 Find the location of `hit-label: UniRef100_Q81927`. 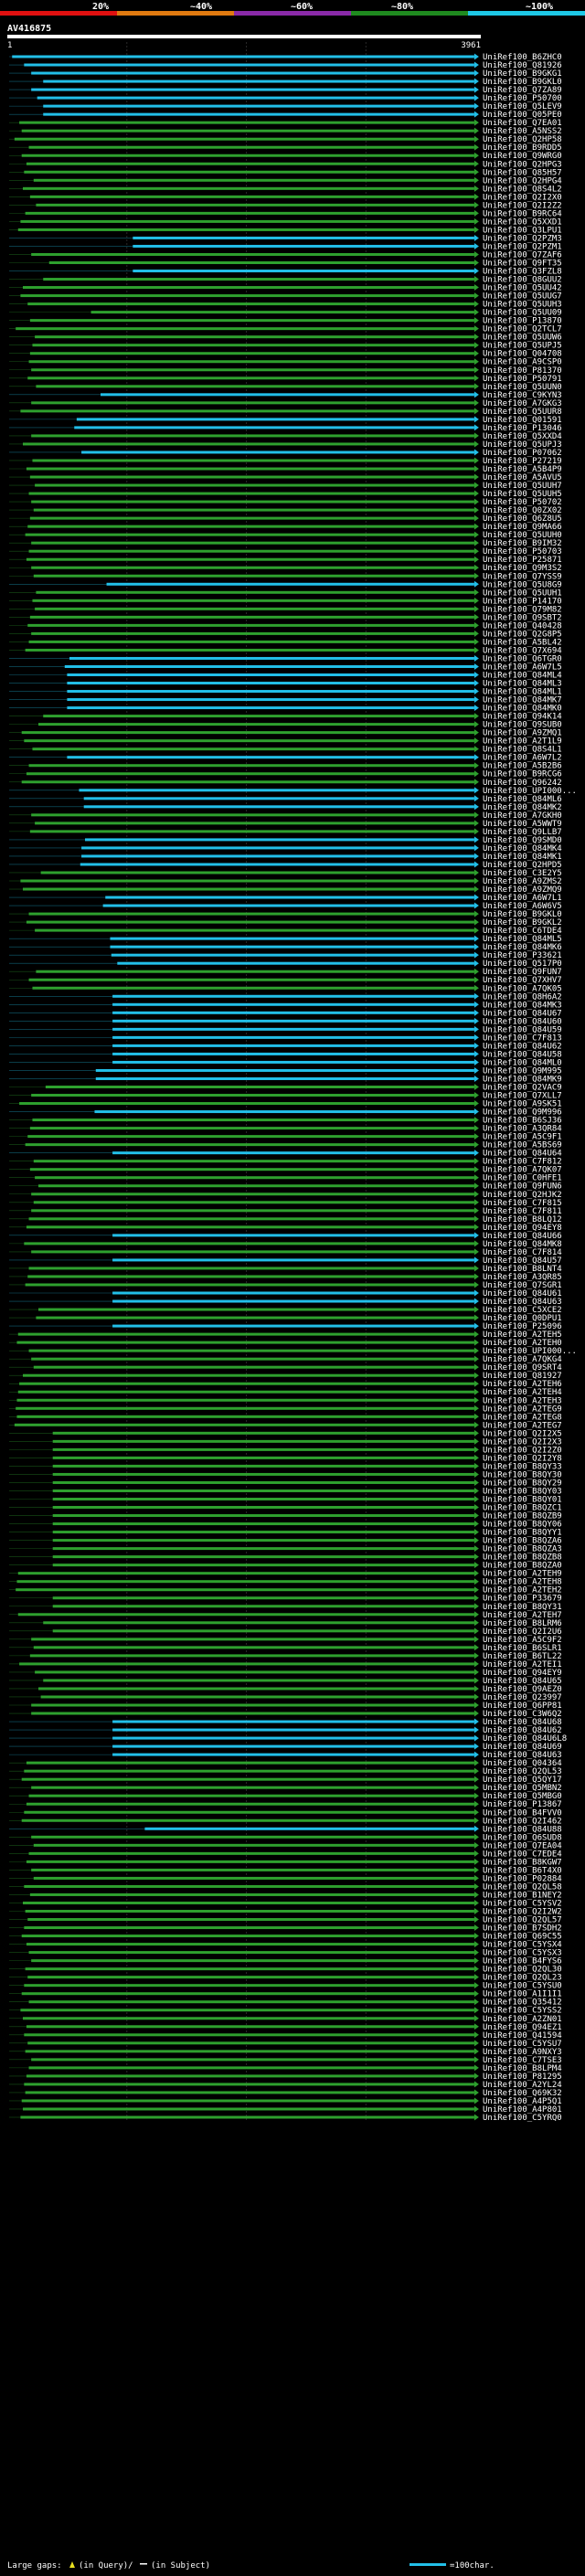

hit-label: UniRef100_Q81927 is located at coordinates (522, 1376).